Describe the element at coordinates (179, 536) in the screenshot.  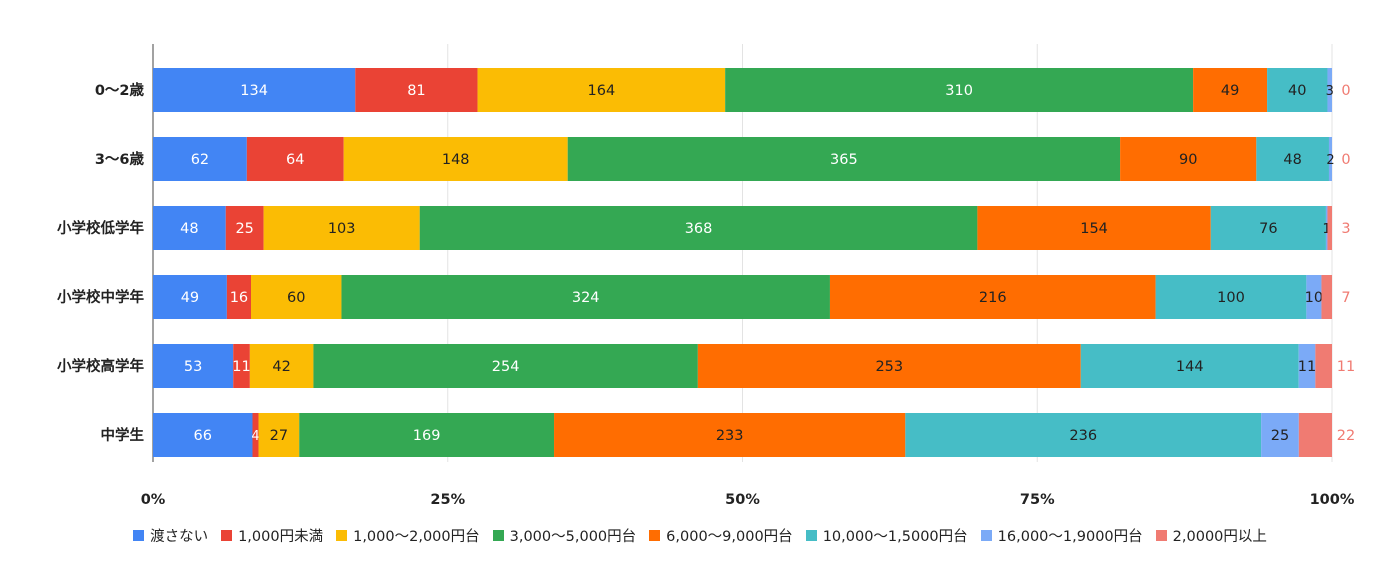
I see `legend-label: 渡さない` at that location.